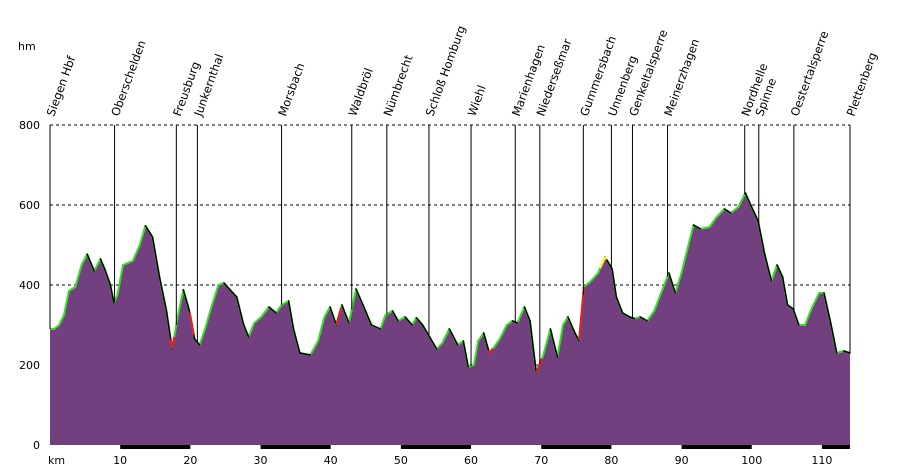 This screenshot has height=470, width=900. What do you see at coordinates (128, 78) in the screenshot?
I see `place-label: Oberschelden` at bounding box center [128, 78].